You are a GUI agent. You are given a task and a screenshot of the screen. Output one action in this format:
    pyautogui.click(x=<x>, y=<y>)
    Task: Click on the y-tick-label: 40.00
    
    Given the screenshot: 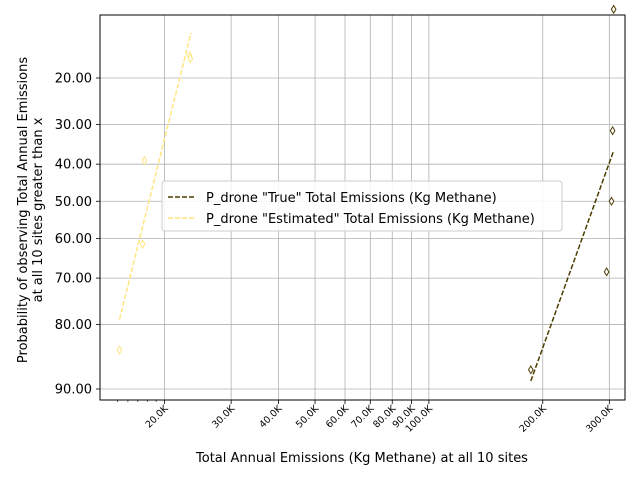 What is the action you would take?
    pyautogui.click(x=73, y=165)
    